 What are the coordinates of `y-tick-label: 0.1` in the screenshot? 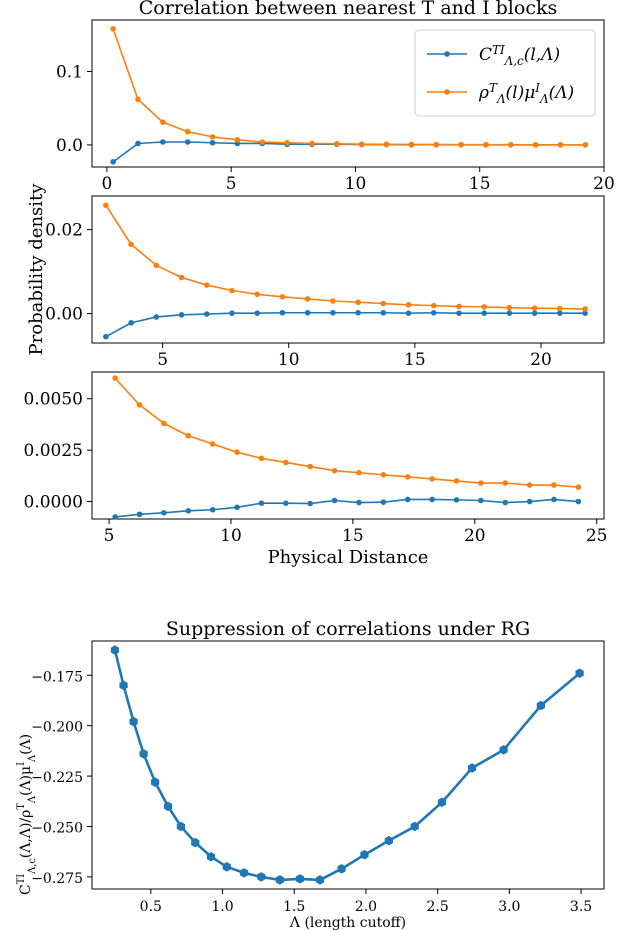 It's located at (69, 72).